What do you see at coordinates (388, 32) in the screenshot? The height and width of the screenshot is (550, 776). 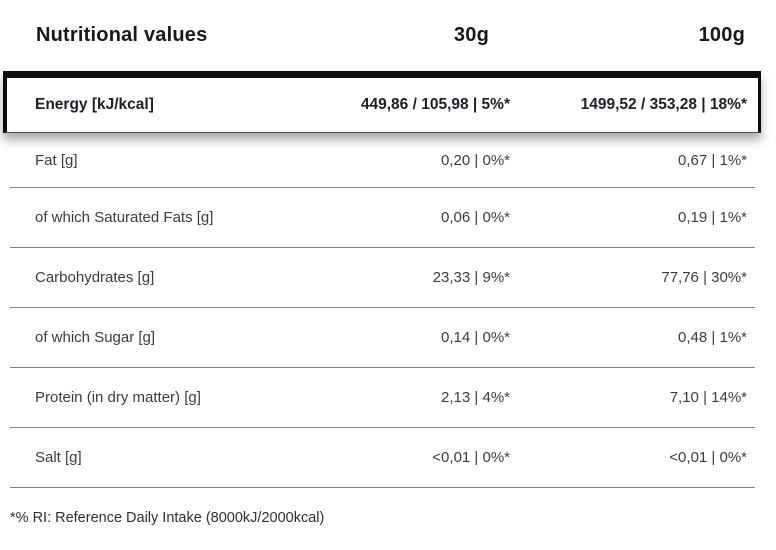 I see `table-header: Nutritional values 30g 100g` at bounding box center [388, 32].